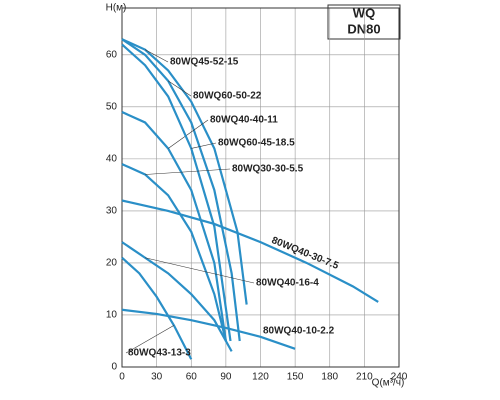 Image resolution: width=500 pixels, height=400 pixels. I want to click on series-label: 80WQ60-45-18.5, so click(256, 143).